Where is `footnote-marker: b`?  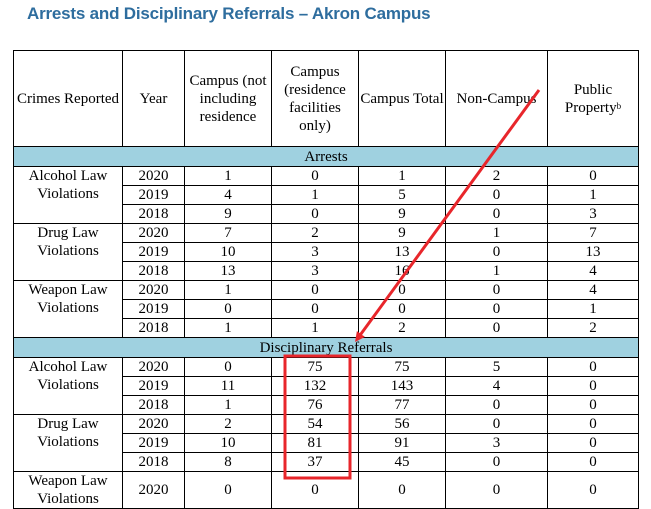
footnote-marker: b is located at coordinates (619, 105).